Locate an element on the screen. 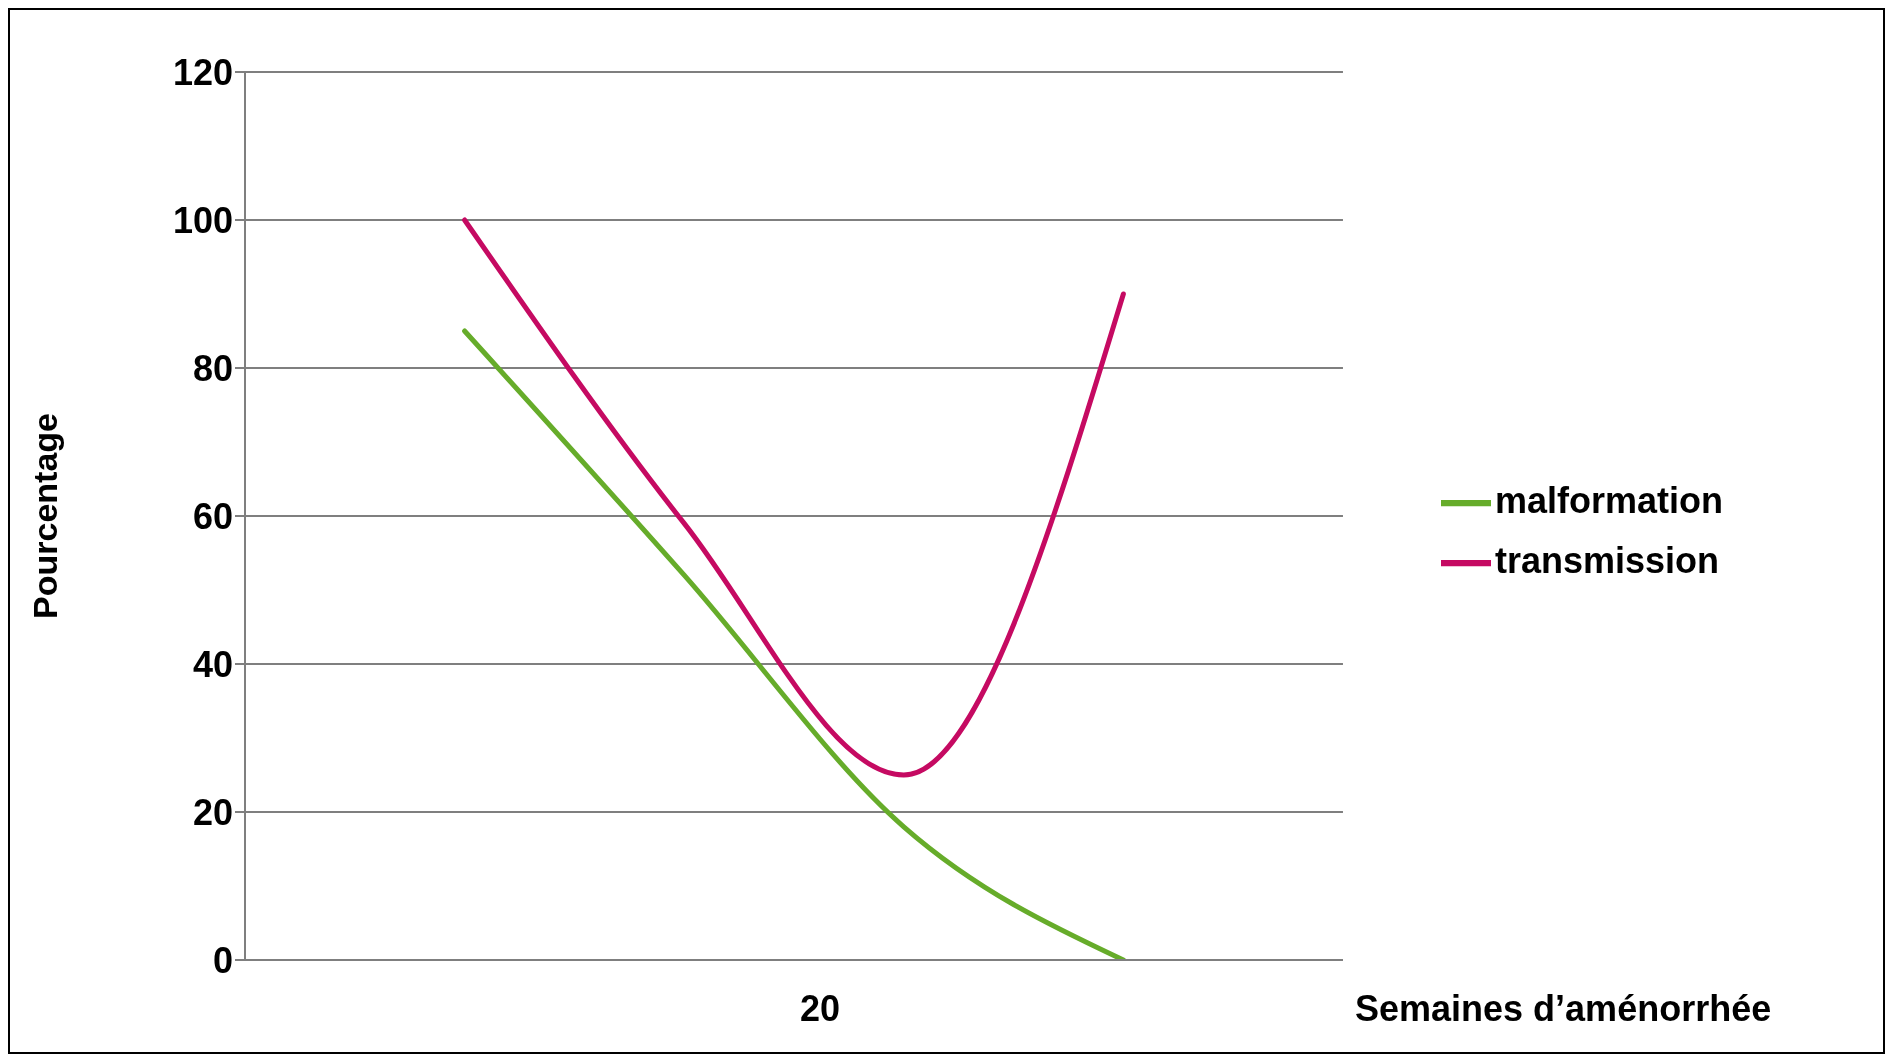  y-tick-label: 60 is located at coordinates (212, 516).